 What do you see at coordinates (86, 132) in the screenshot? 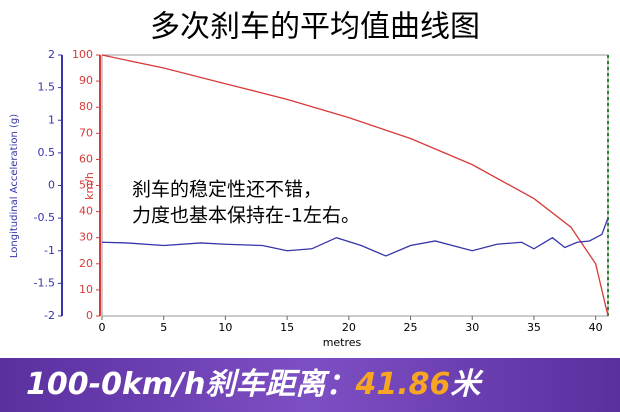
I see `y-tick-label: 70` at bounding box center [86, 132].